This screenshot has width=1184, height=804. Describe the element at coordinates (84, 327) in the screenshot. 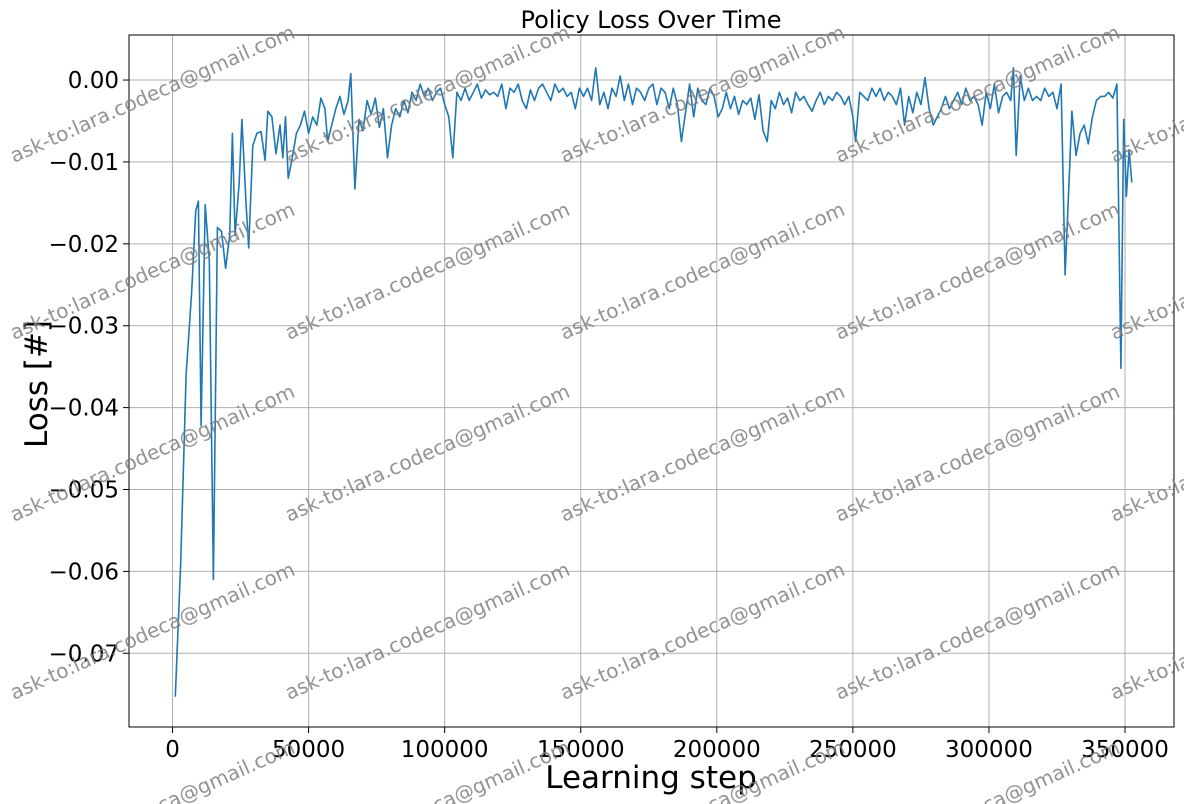

I see `y-tick-label: −0.03` at that location.